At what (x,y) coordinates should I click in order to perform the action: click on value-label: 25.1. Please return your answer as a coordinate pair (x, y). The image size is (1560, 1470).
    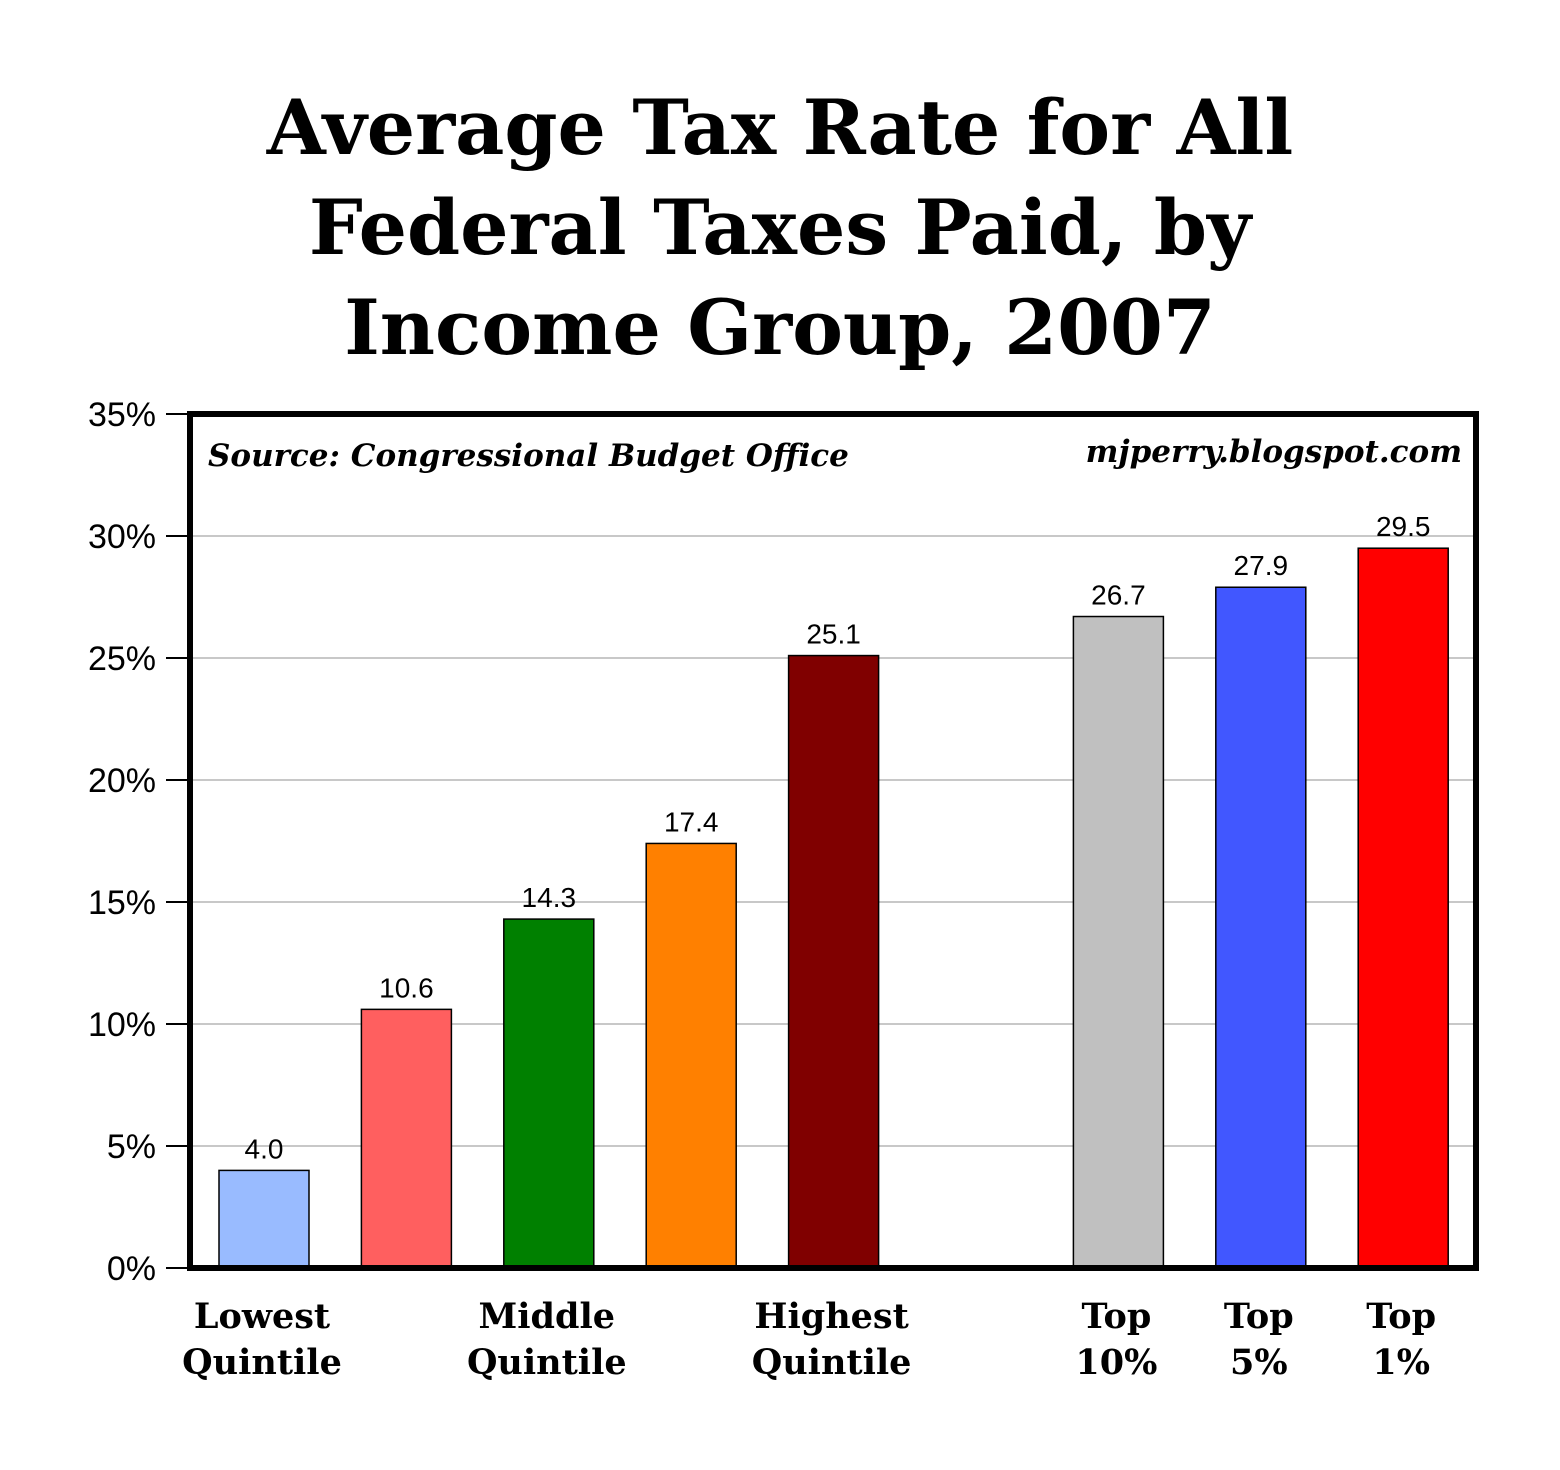
    Looking at the image, I should click on (833, 634).